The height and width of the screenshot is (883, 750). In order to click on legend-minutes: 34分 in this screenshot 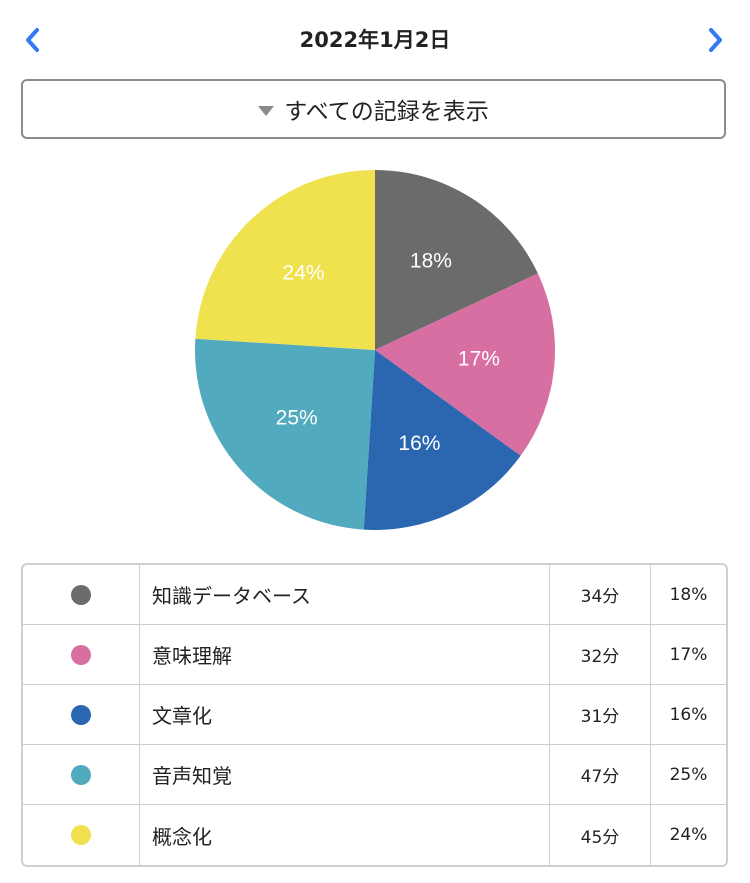, I will do `click(600, 594)`.